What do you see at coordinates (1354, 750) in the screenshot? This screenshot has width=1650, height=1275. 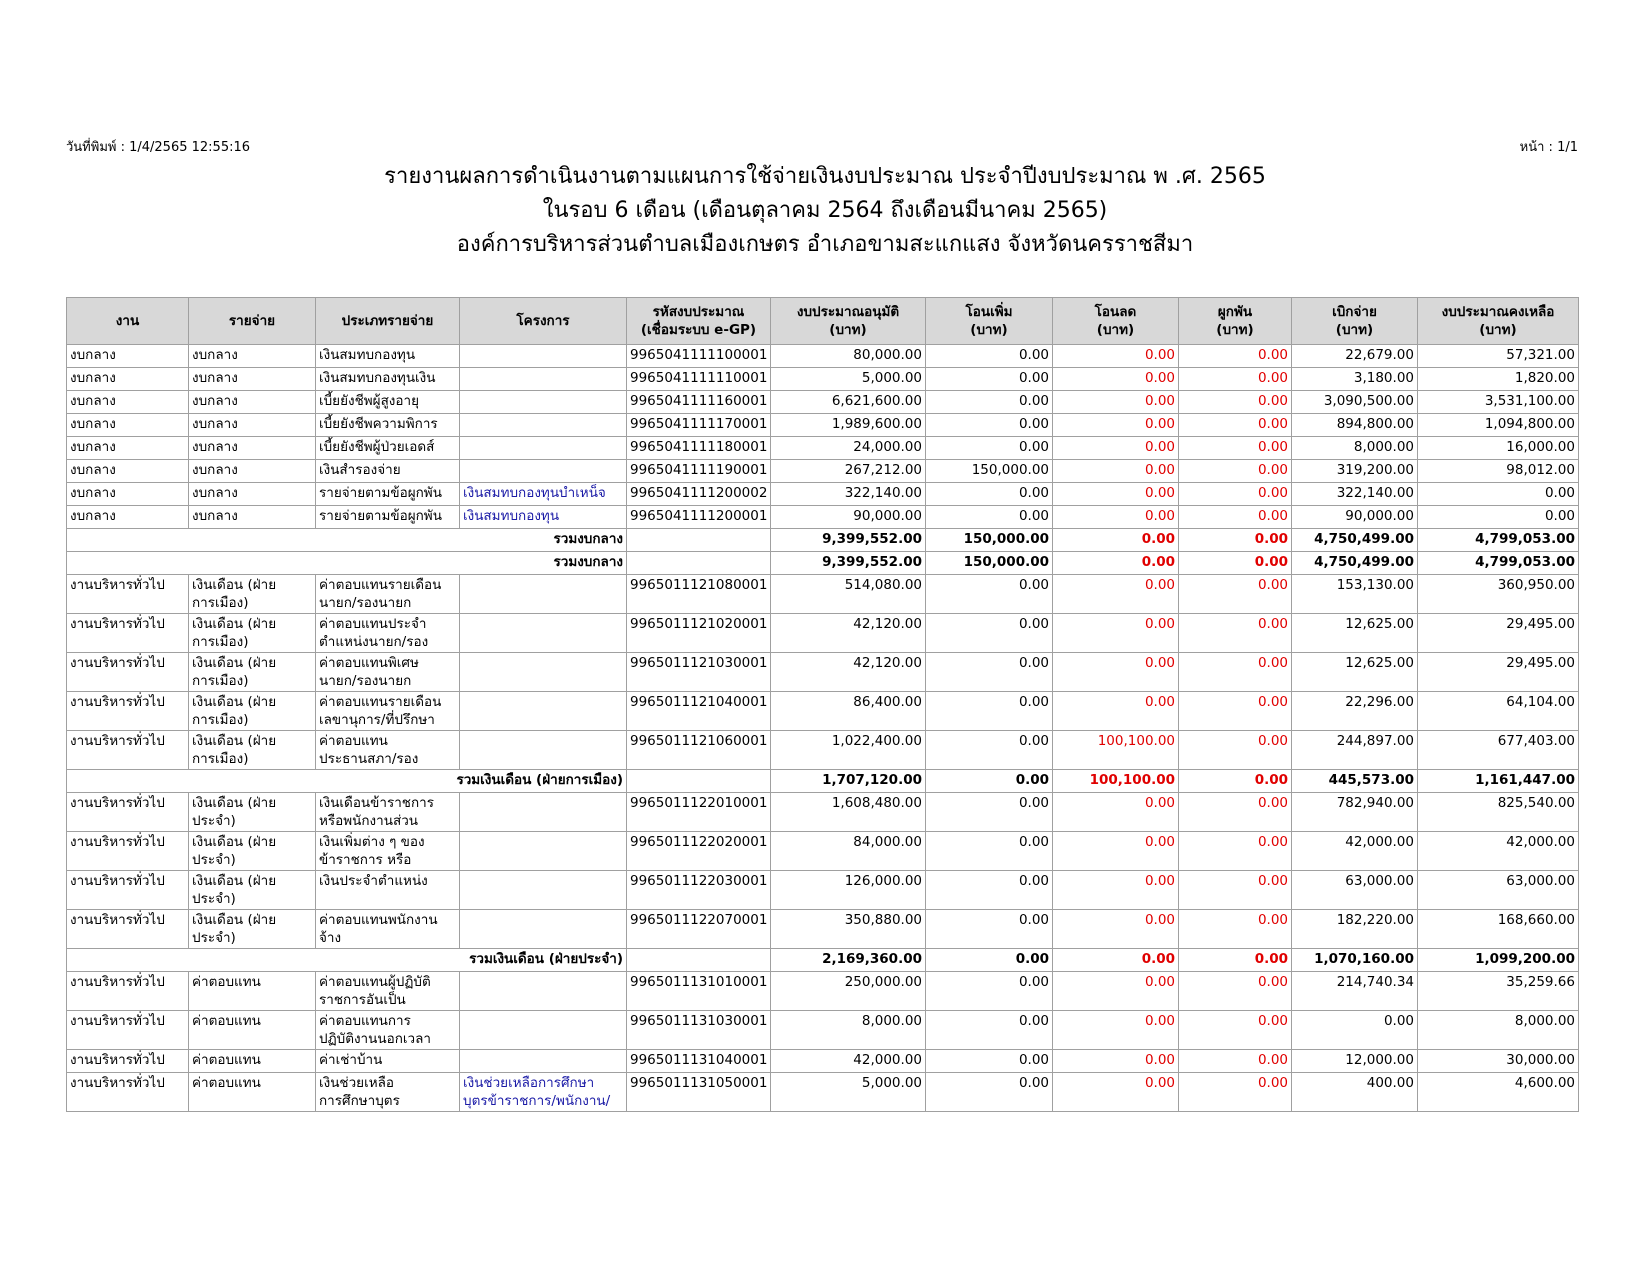 I see `cell: 244,897.00` at bounding box center [1354, 750].